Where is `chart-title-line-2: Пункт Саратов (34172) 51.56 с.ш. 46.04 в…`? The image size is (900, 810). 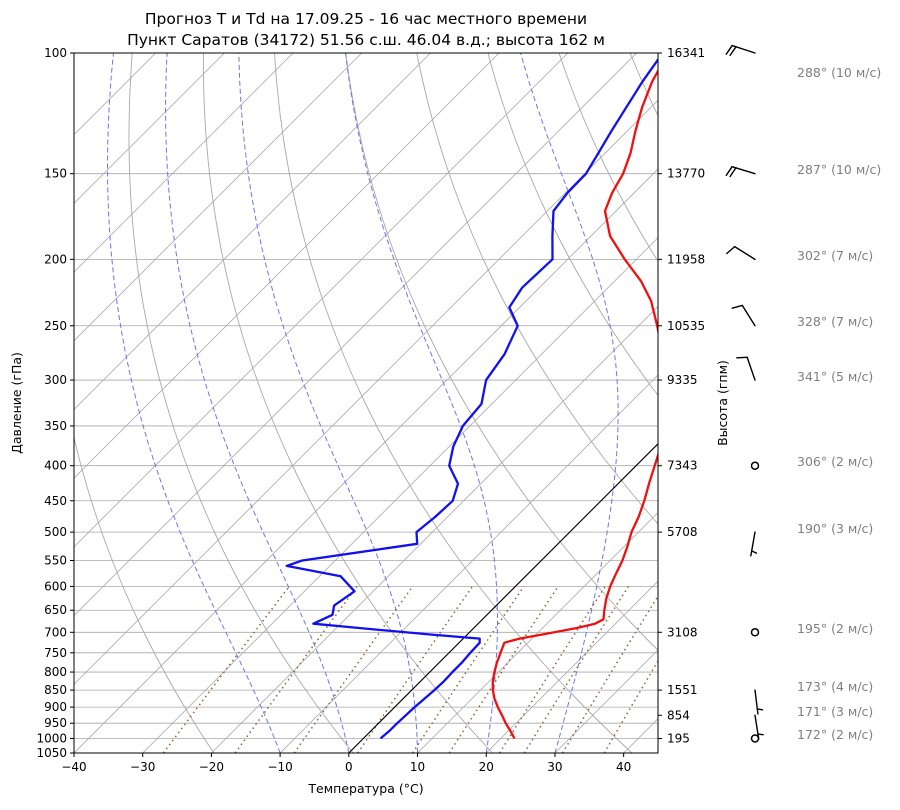 chart-title-line-2: Пункт Саратов (34172) 51.56 с.ш. 46.04 в… is located at coordinates (366, 40).